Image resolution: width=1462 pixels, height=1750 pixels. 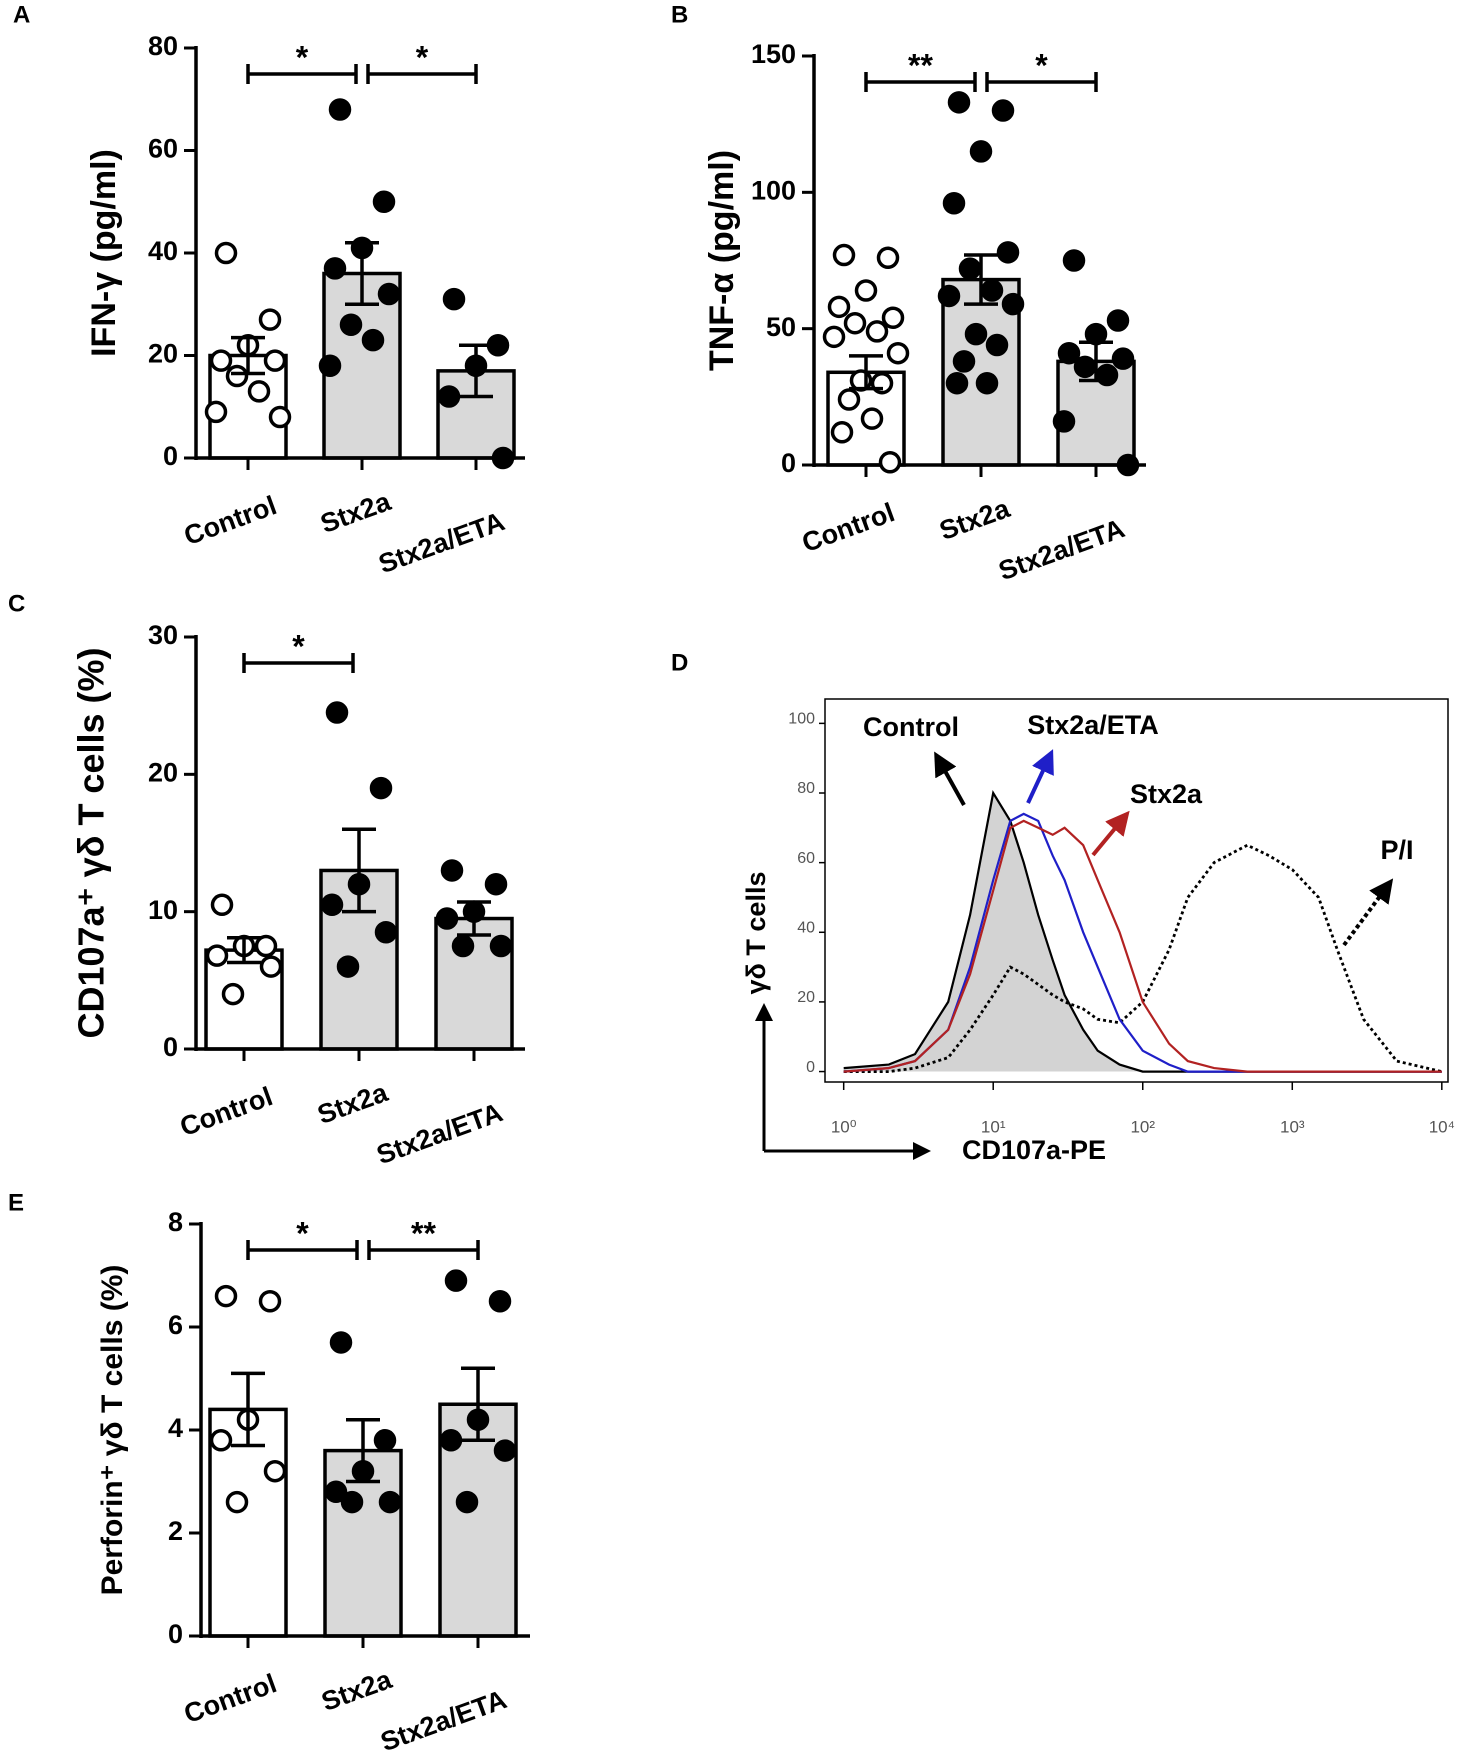 I want to click on x-tick-label: 10³, so click(x=1292, y=1126).